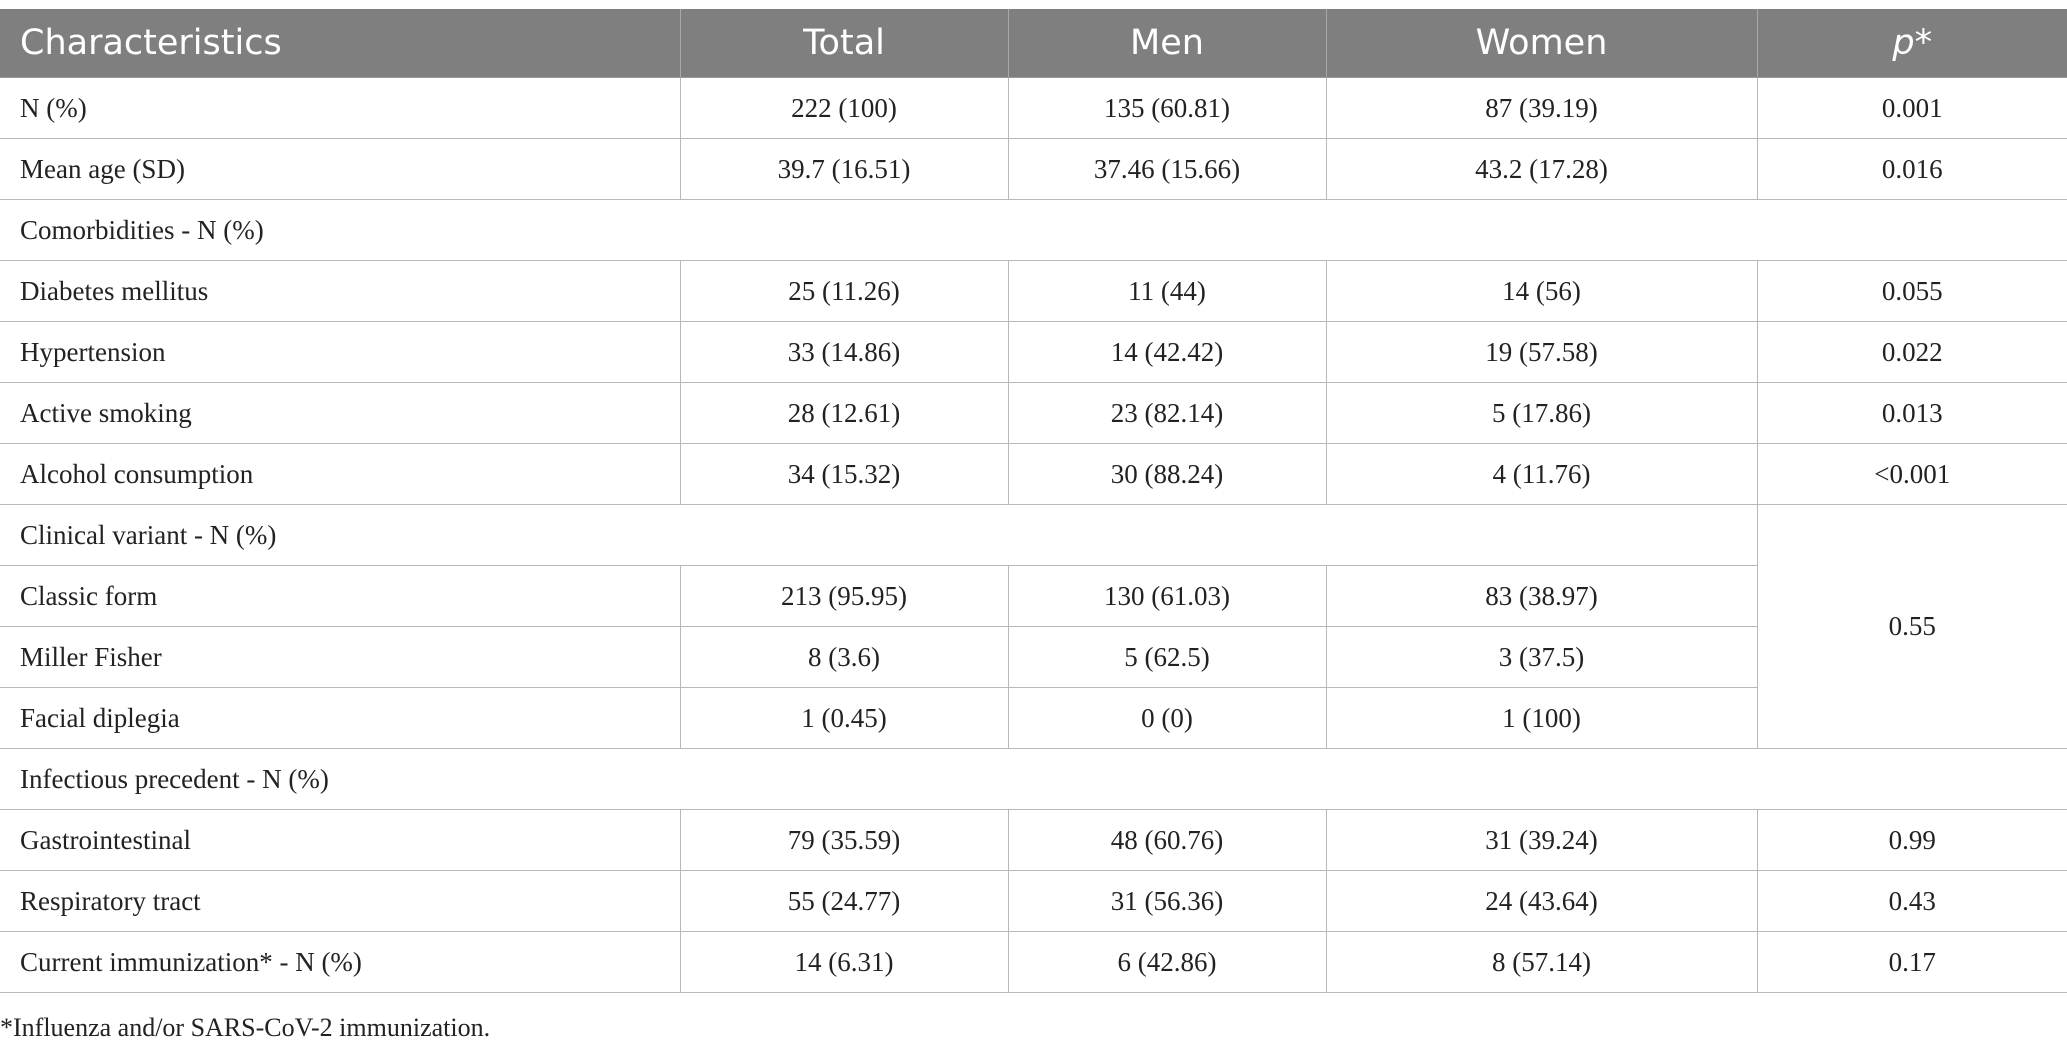 The height and width of the screenshot is (1057, 2067). What do you see at coordinates (1912, 43) in the screenshot?
I see `header-p-value: p*` at bounding box center [1912, 43].